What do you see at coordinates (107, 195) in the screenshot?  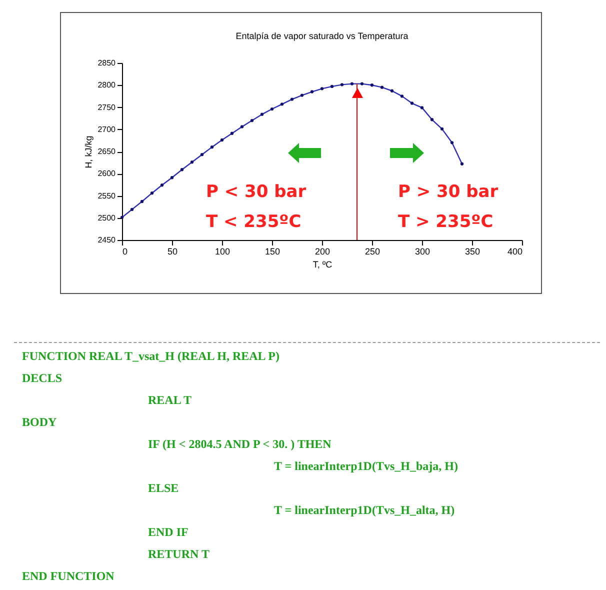 I see `y-tick-label: 2550` at bounding box center [107, 195].